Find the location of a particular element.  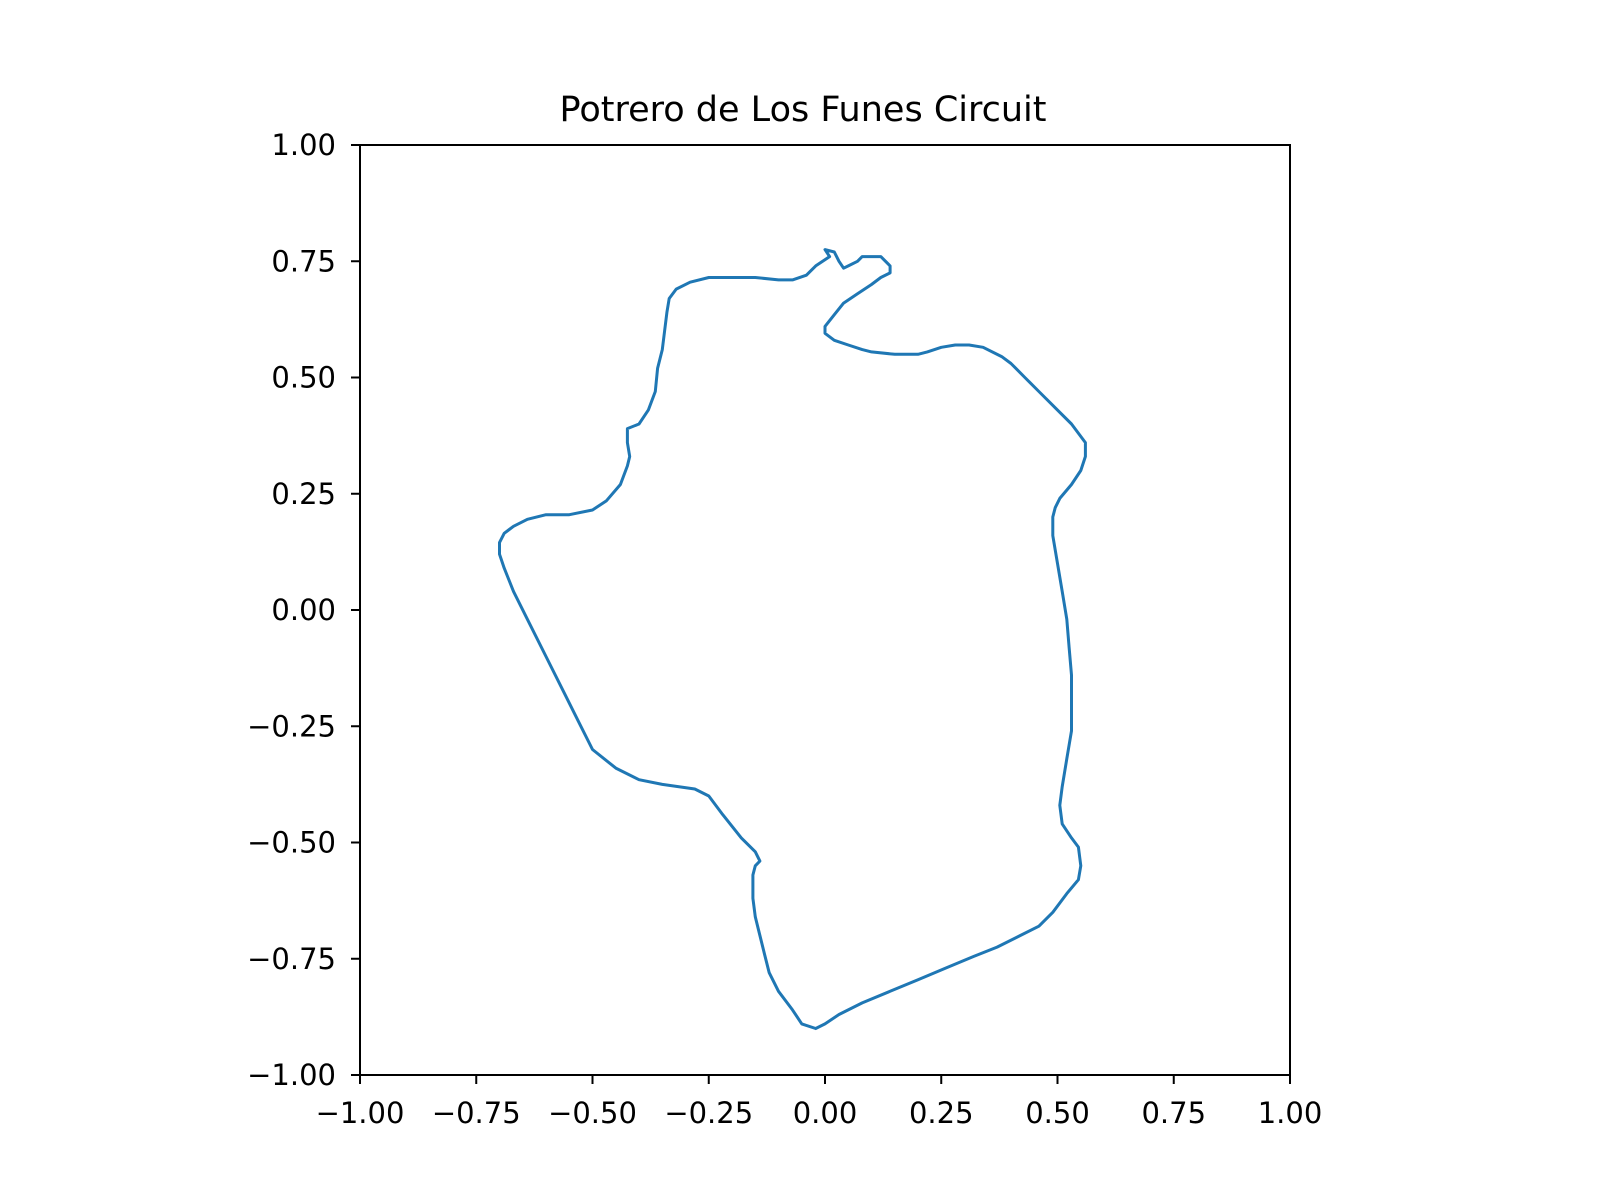

x-tick-label: −1.00 is located at coordinates (360, 1113).